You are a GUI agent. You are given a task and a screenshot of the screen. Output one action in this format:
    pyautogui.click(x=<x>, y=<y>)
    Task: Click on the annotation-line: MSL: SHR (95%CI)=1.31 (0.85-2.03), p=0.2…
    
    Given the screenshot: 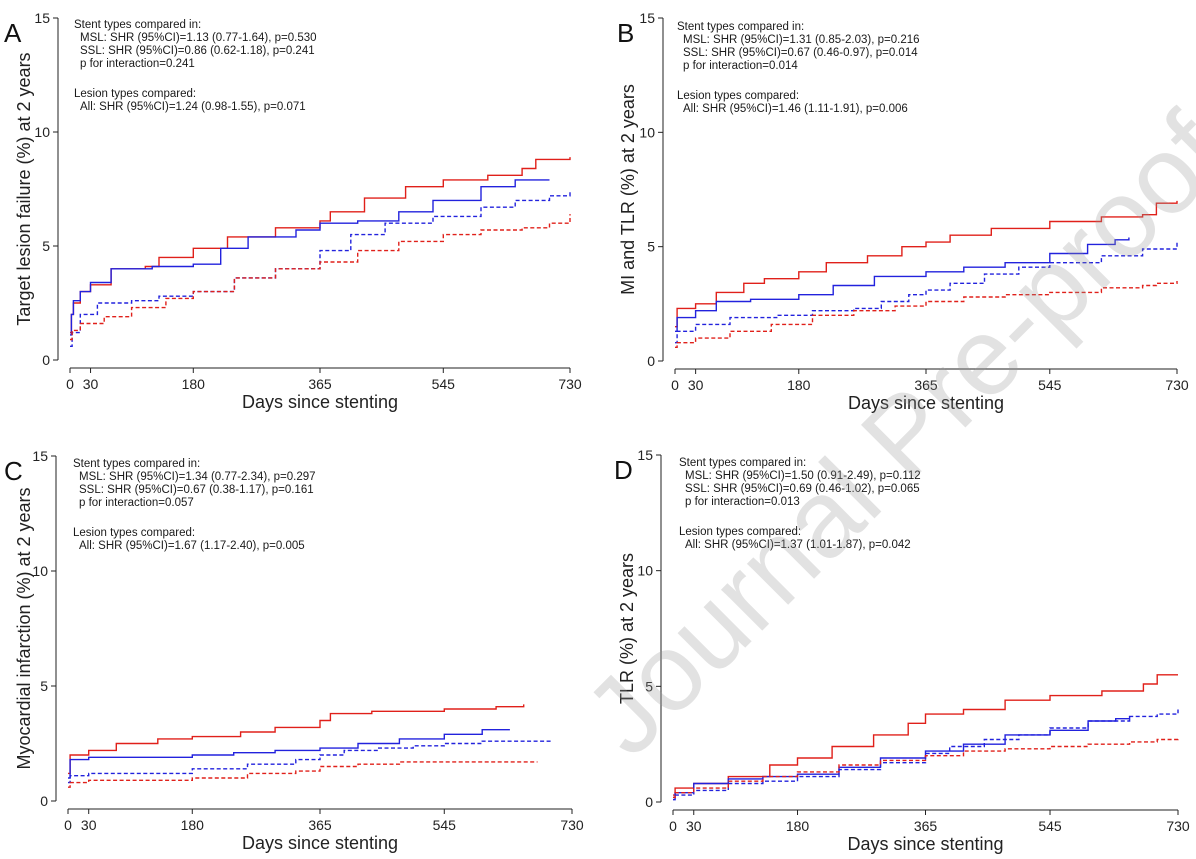 What is the action you would take?
    pyautogui.click(x=801, y=40)
    